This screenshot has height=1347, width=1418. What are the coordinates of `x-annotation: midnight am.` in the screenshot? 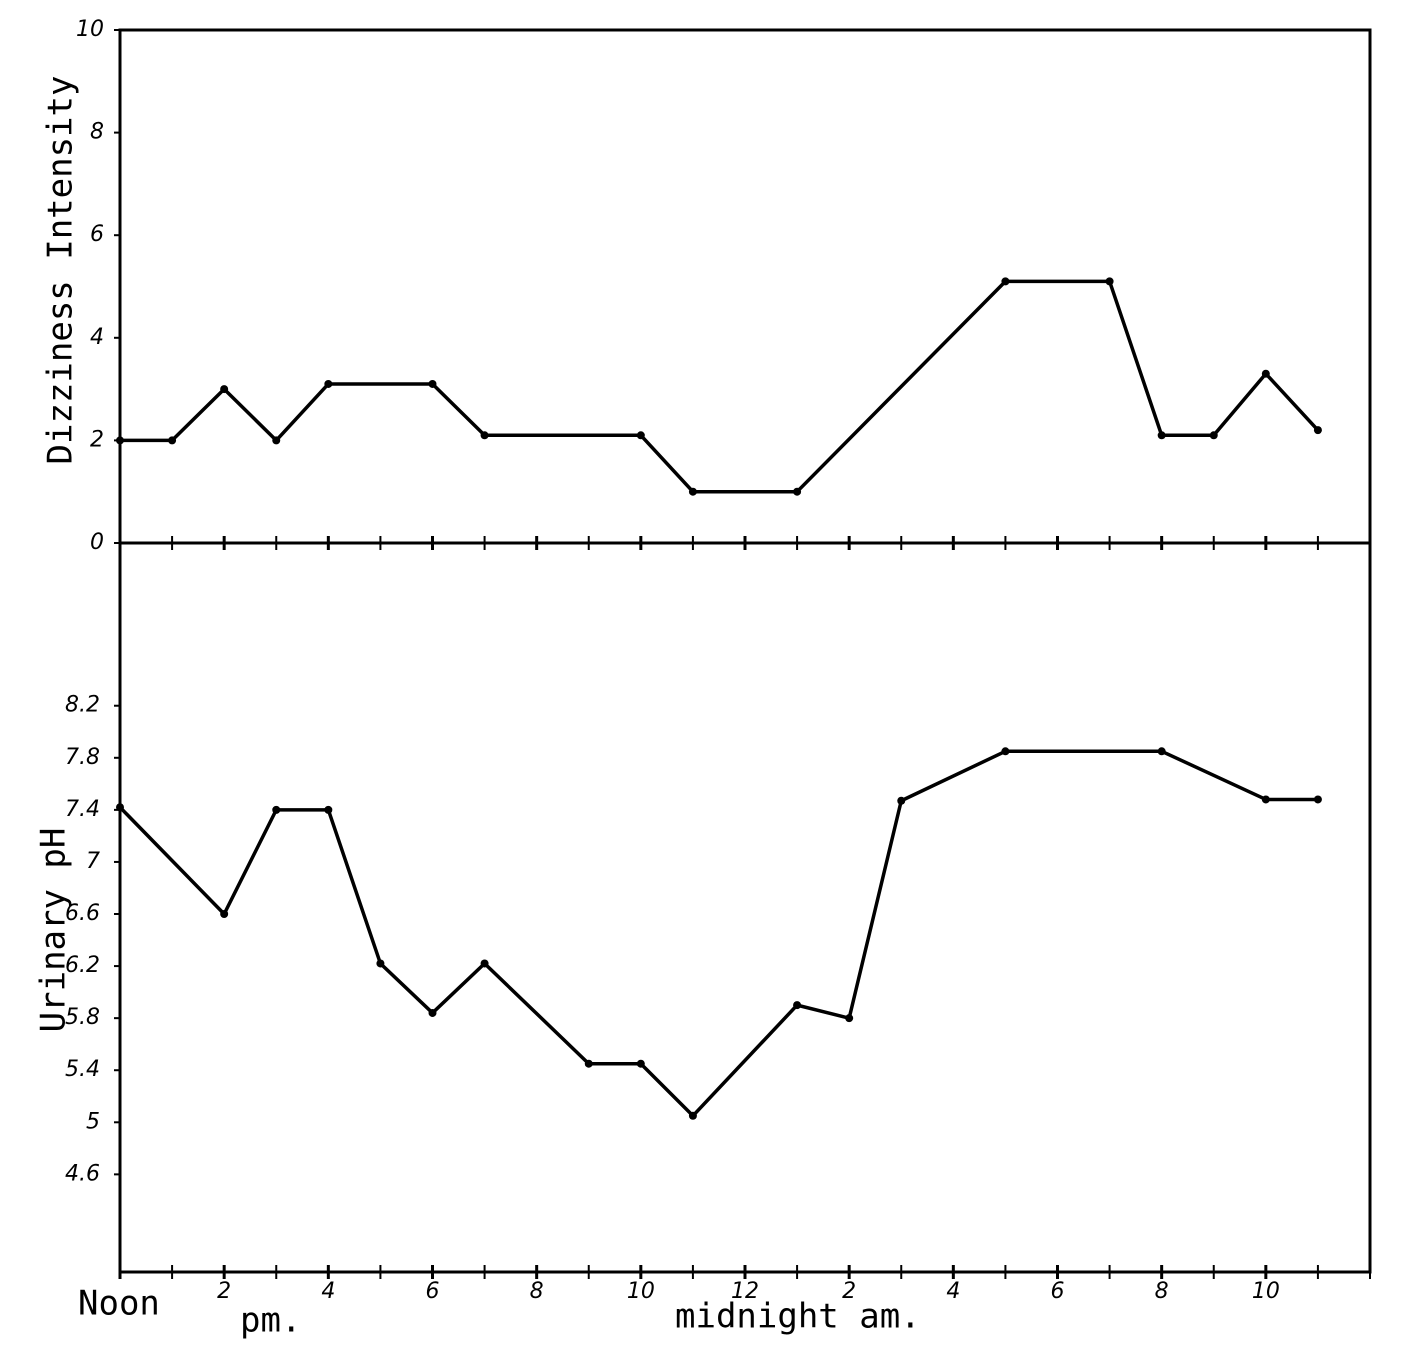 It's located at (798, 1317).